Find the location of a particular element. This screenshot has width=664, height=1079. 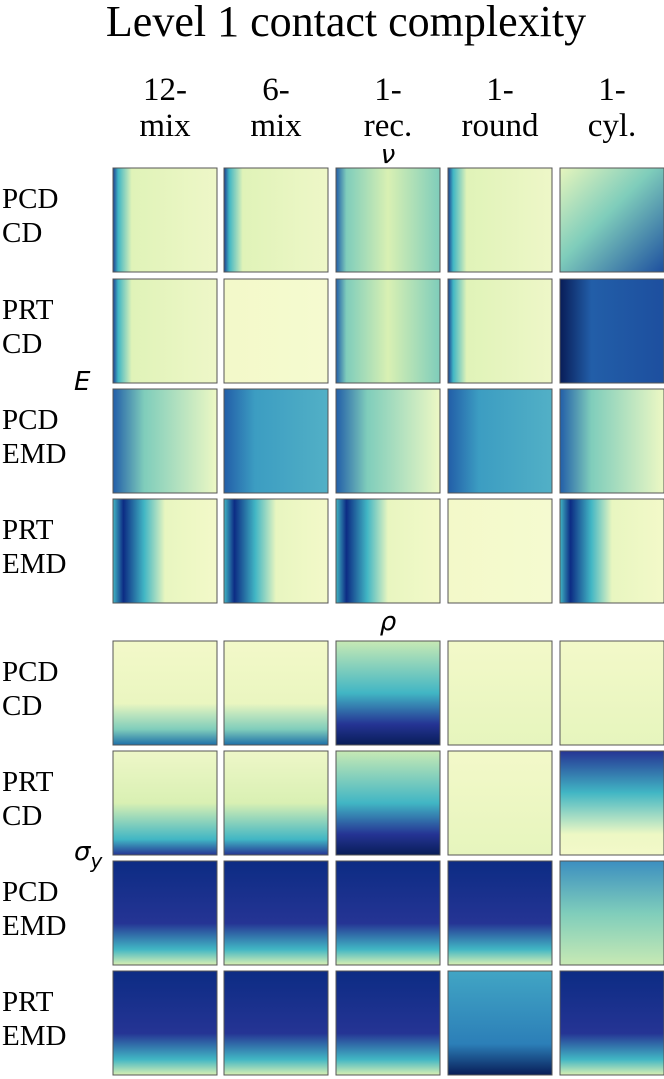

y-axis-label: E is located at coordinates (82, 382).